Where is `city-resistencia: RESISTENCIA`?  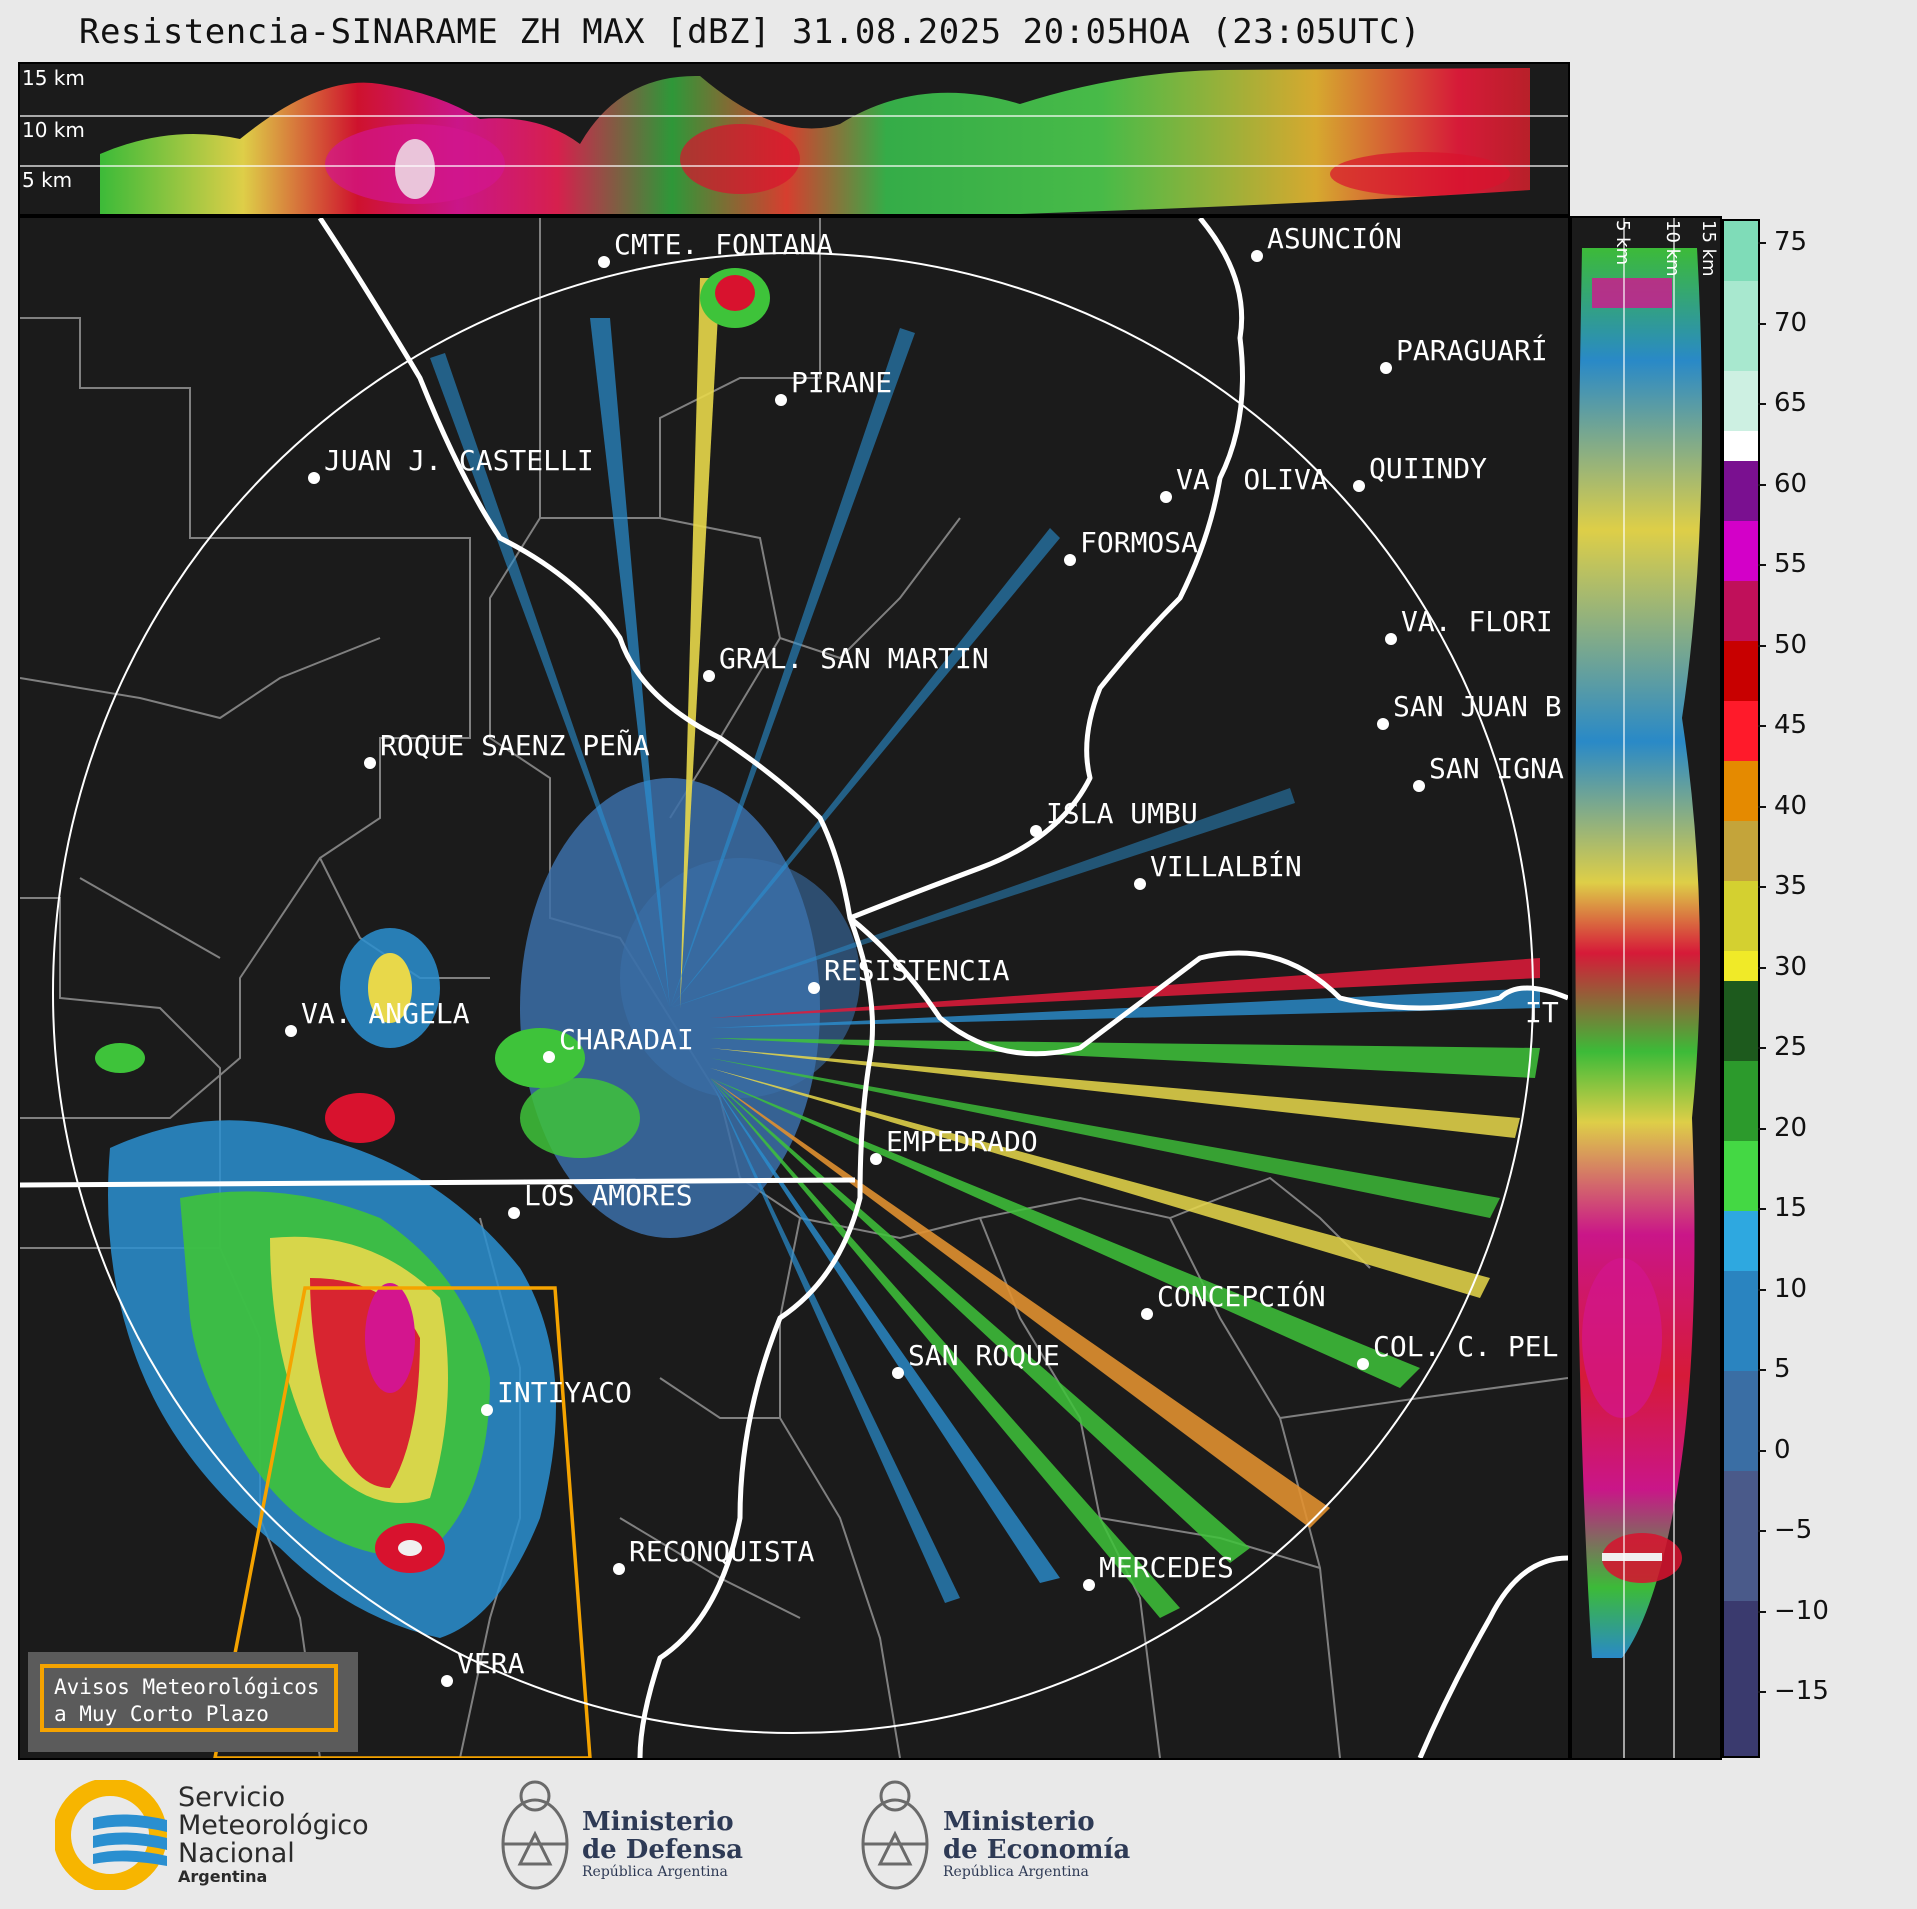 city-resistencia: RESISTENCIA is located at coordinates (909, 974).